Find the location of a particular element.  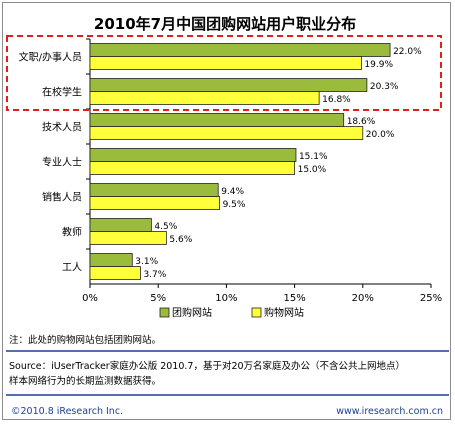

data-label: 15.0% is located at coordinates (312, 170).